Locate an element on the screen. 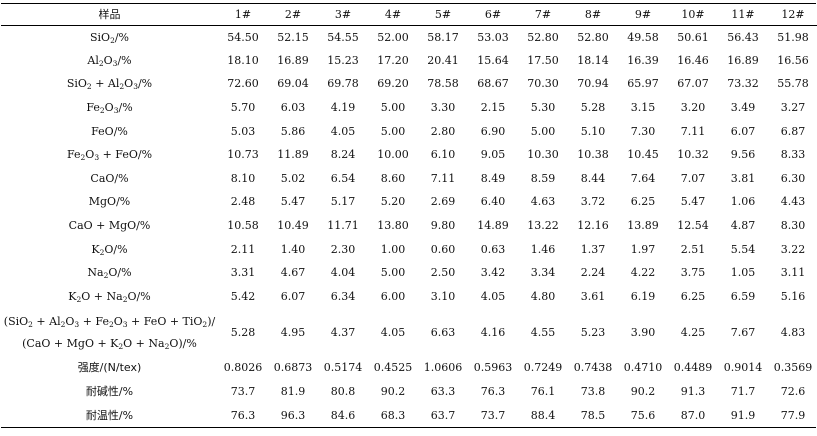 The image size is (817, 436). table-cell: 67.07 is located at coordinates (693, 84).